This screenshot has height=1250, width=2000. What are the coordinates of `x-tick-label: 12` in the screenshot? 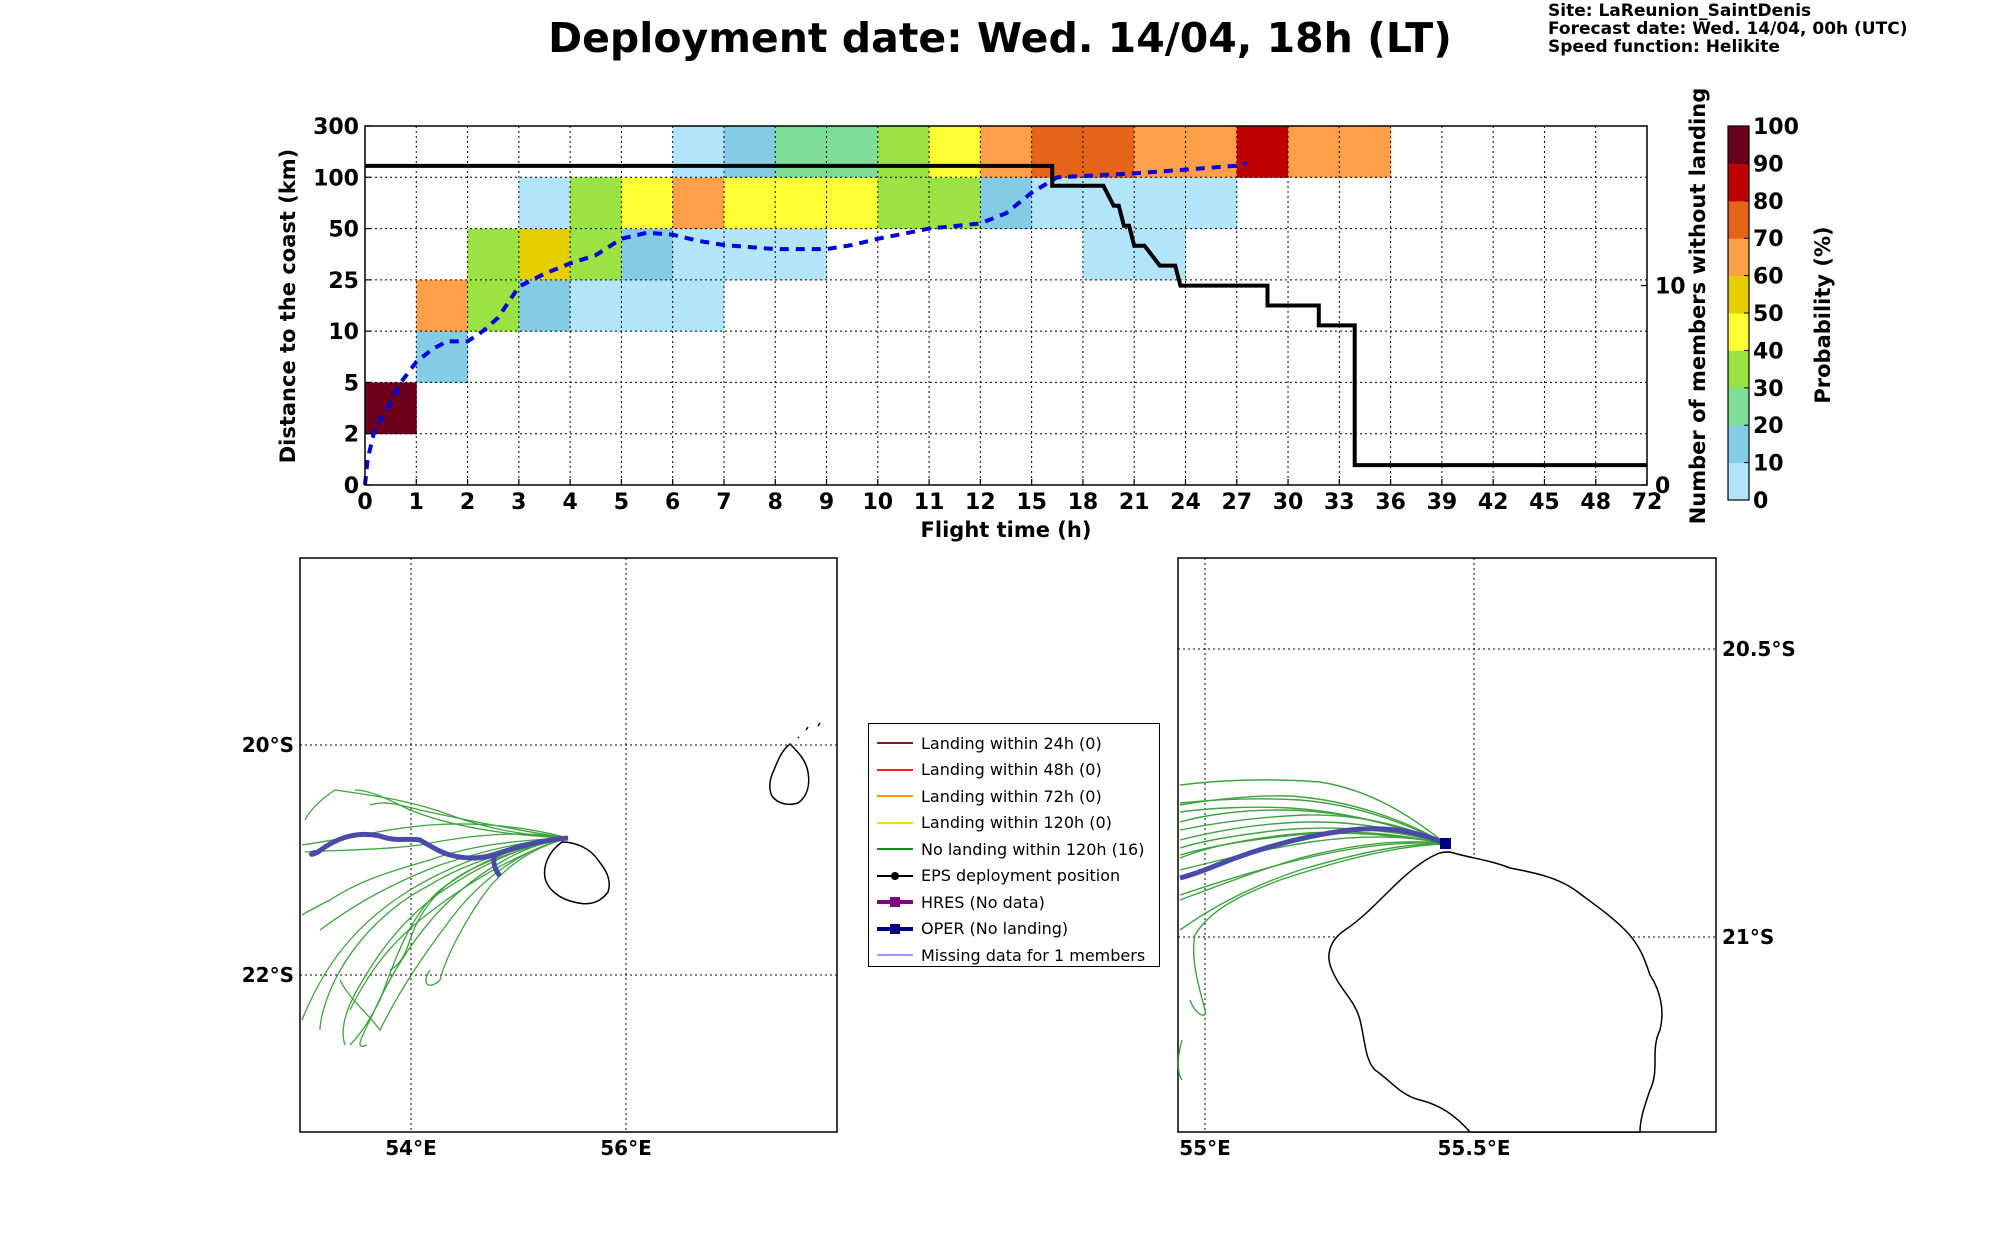 It's located at (980, 502).